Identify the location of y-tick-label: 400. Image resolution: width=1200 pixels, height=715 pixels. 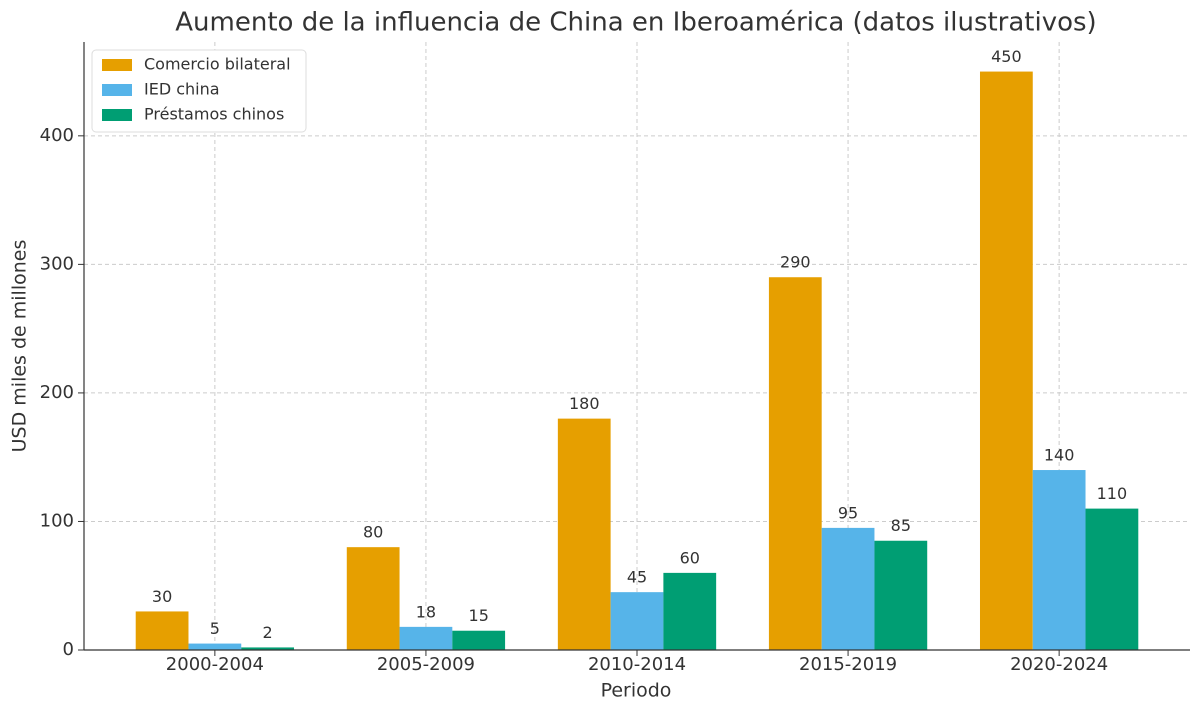
(57, 135).